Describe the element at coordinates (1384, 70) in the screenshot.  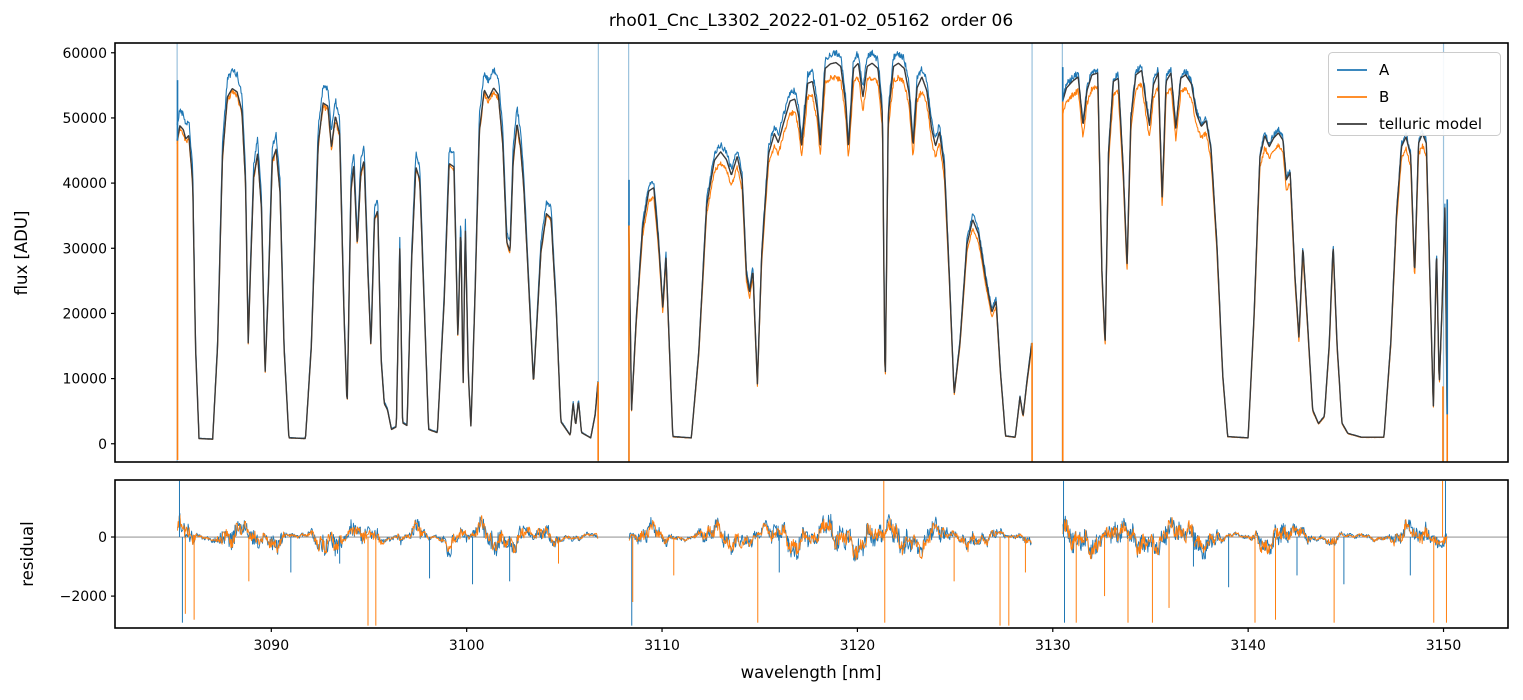
I see `legend-label-a: A` at that location.